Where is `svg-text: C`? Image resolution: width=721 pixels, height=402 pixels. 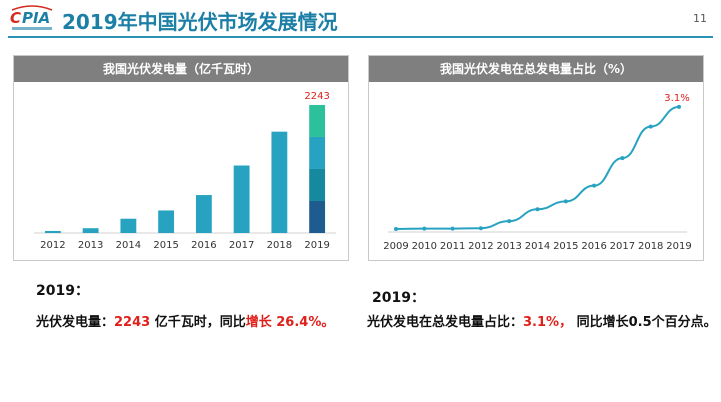 svg-text: C is located at coordinates (15, 18).